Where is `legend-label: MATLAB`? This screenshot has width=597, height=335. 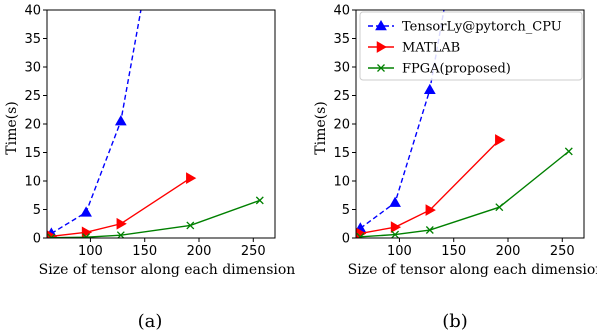 legend-label: MATLAB is located at coordinates (431, 48).